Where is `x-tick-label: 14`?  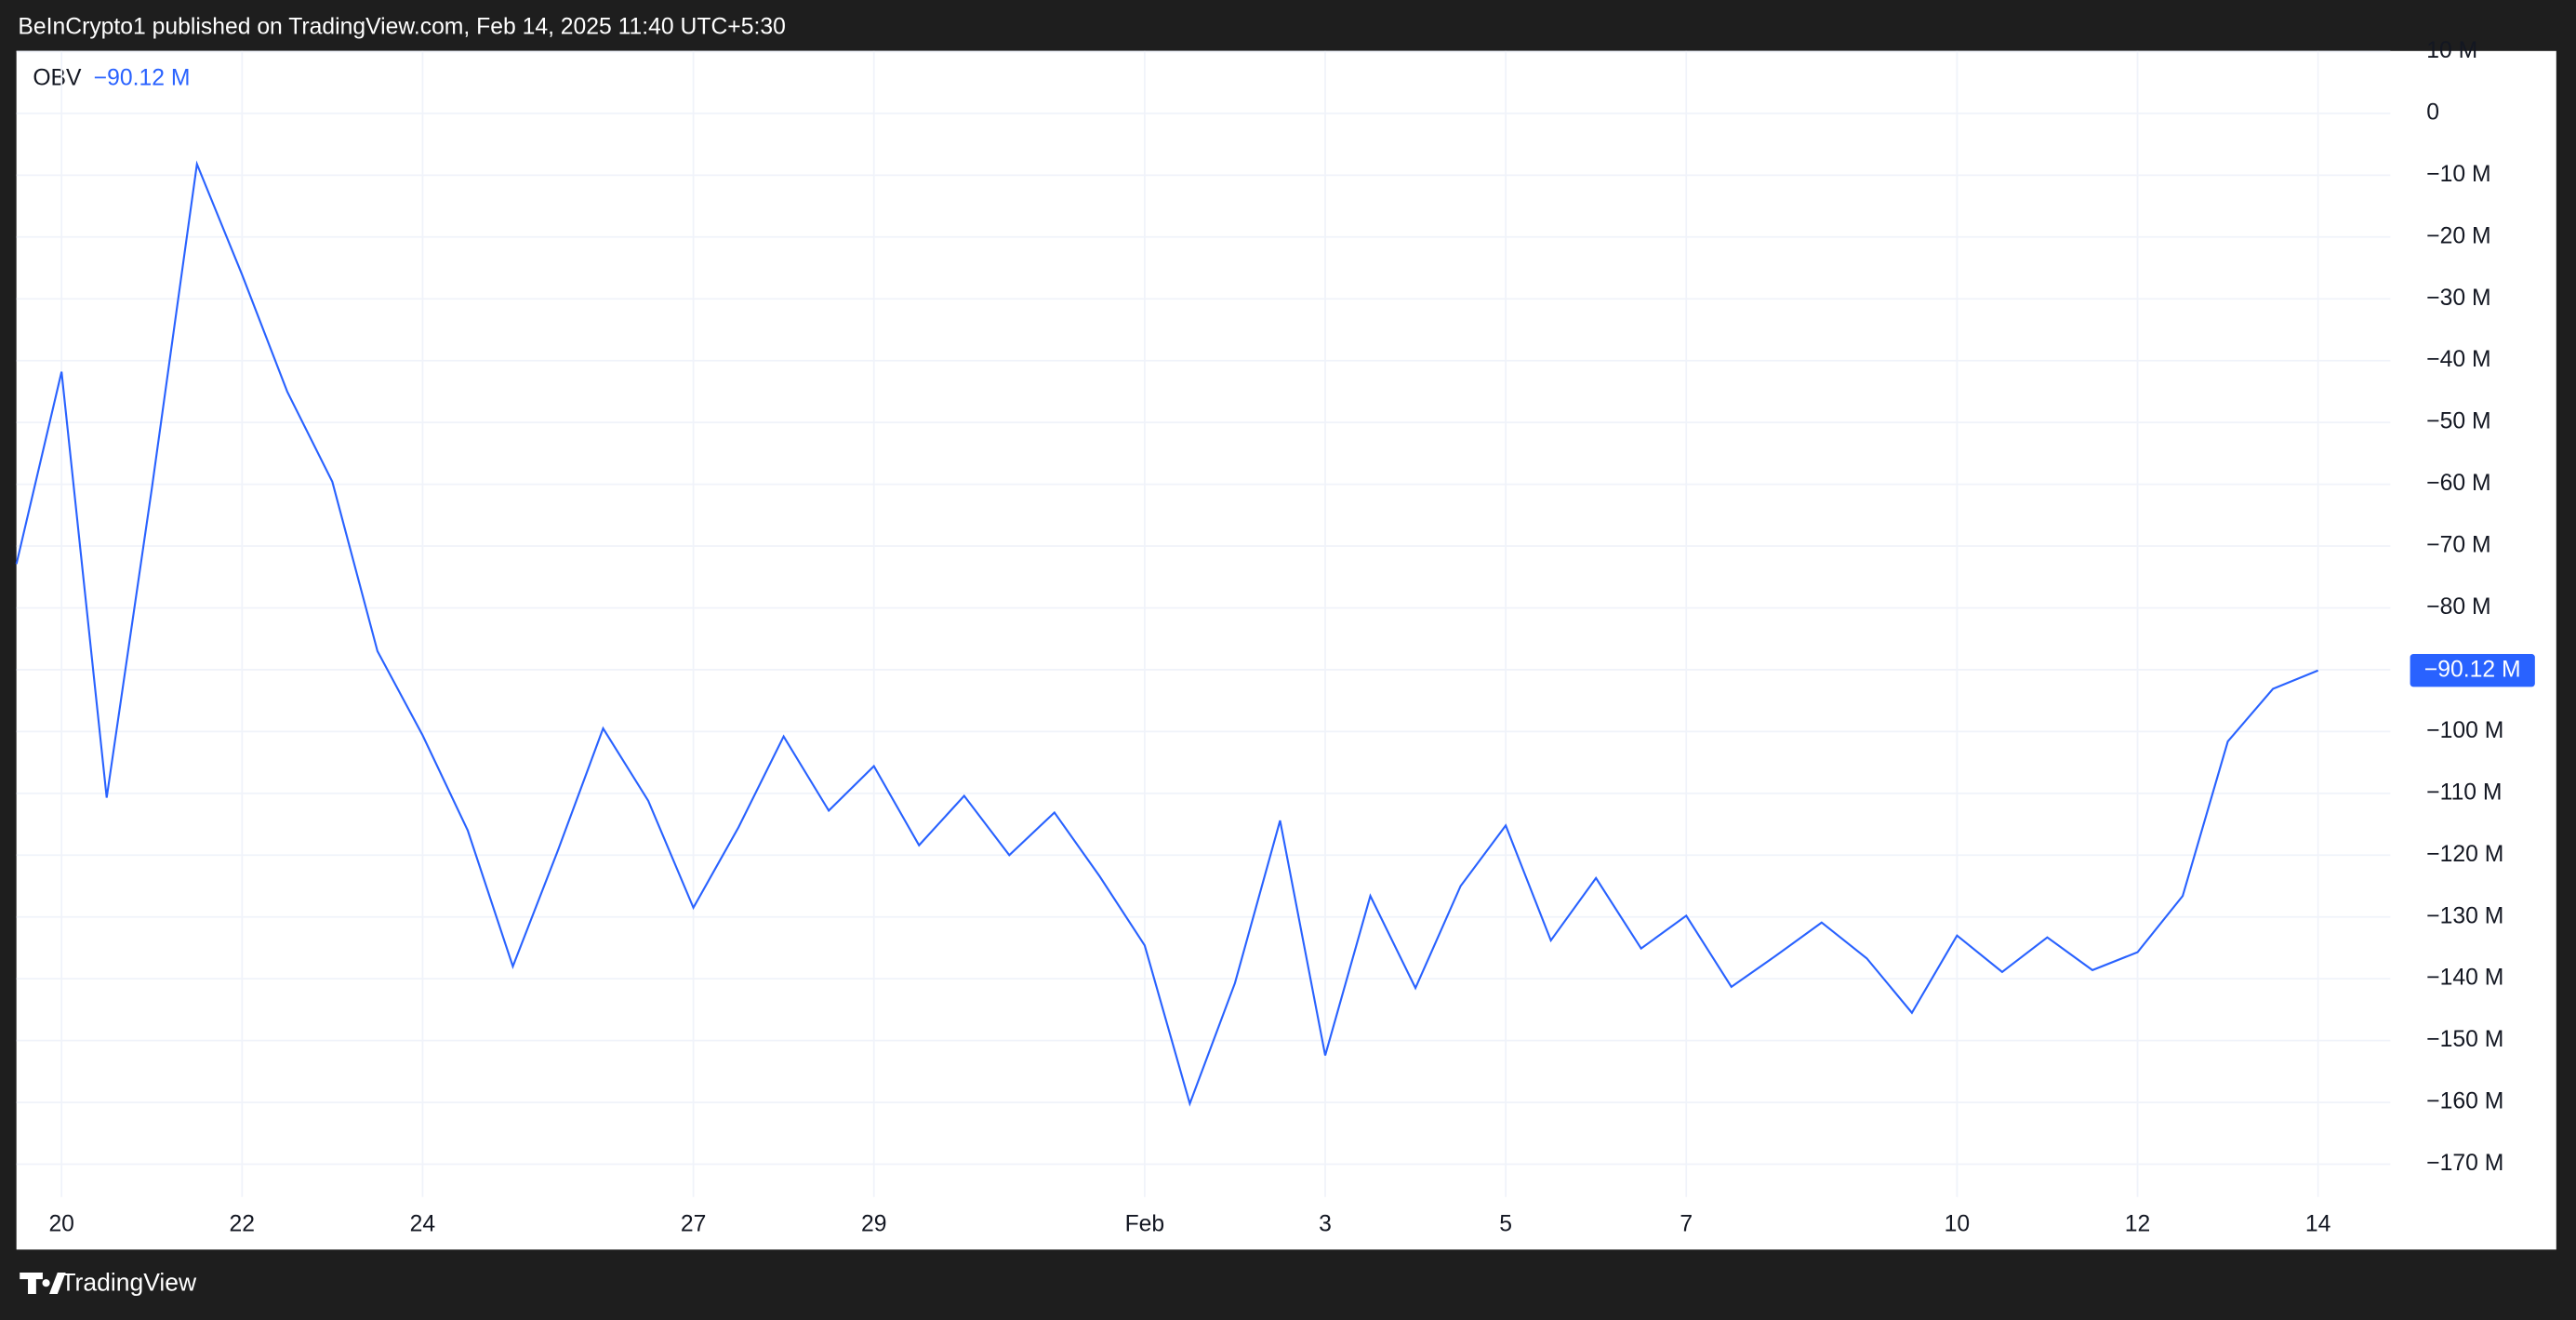 x-tick-label: 14 is located at coordinates (2318, 1223).